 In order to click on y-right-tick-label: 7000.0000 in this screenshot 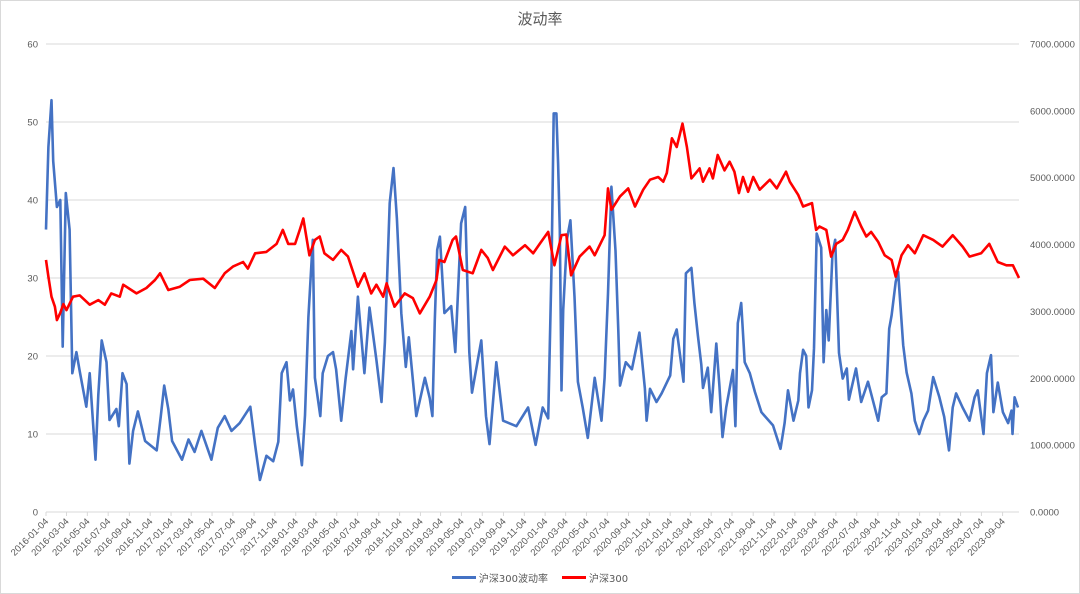, I will do `click(1052, 45)`.